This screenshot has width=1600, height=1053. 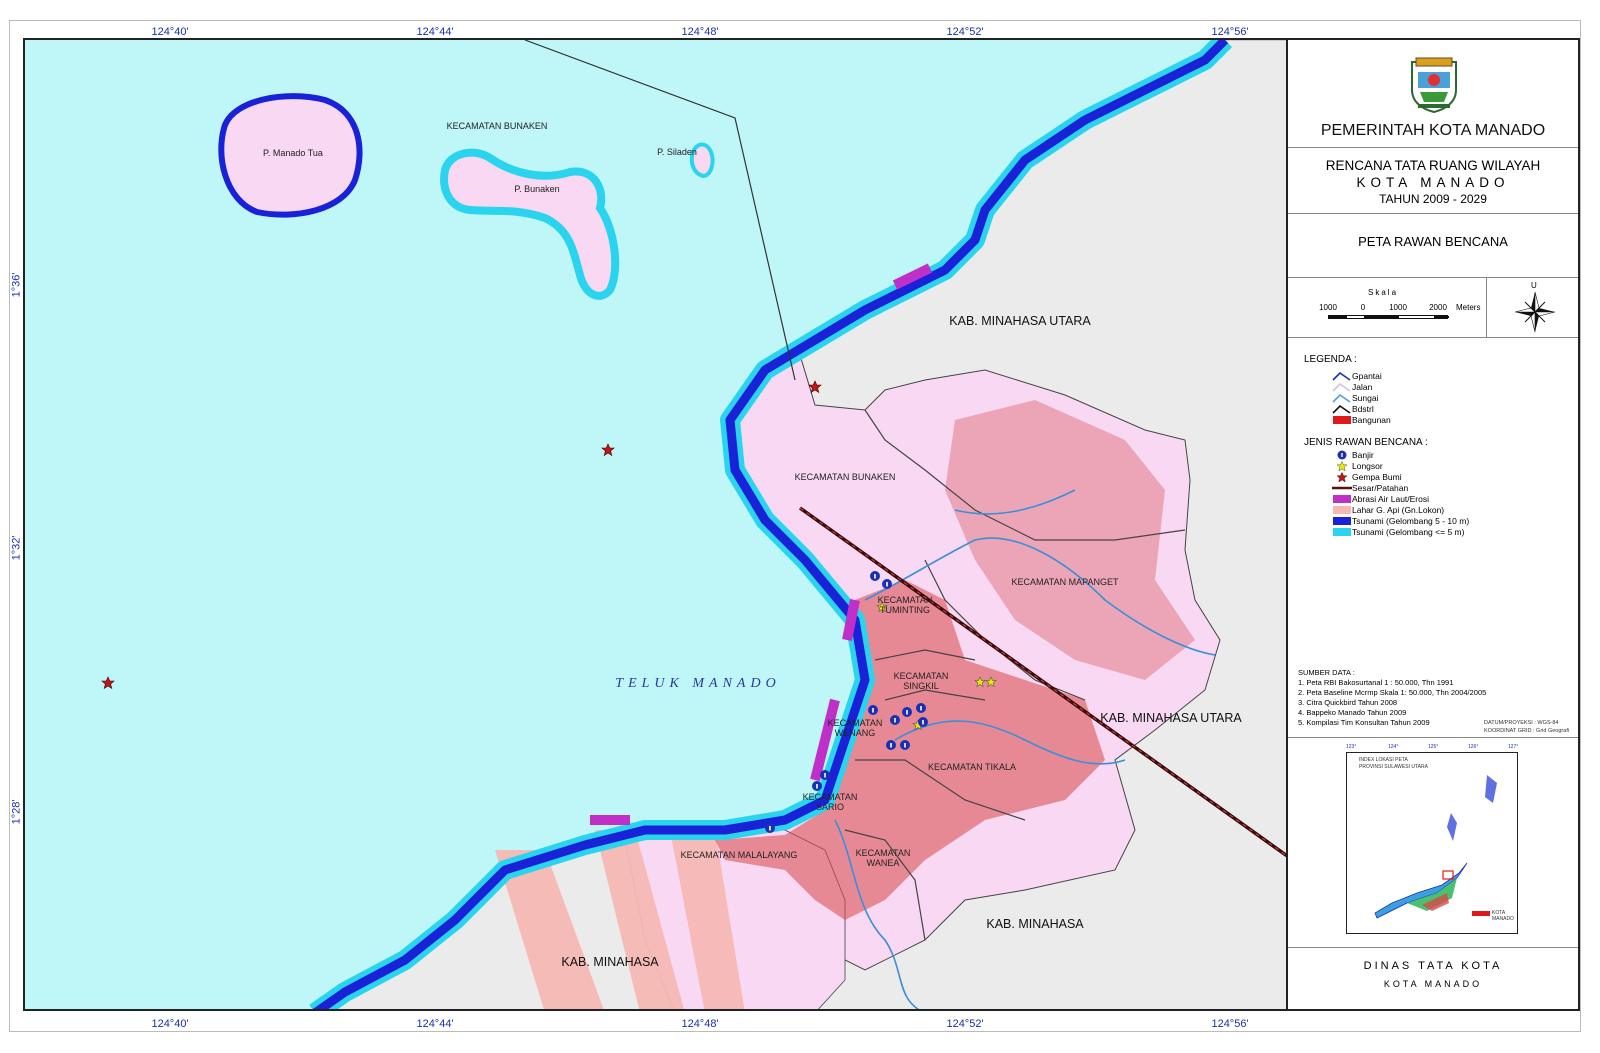 I want to click on north-arrow: U, so click(x=1532, y=308).